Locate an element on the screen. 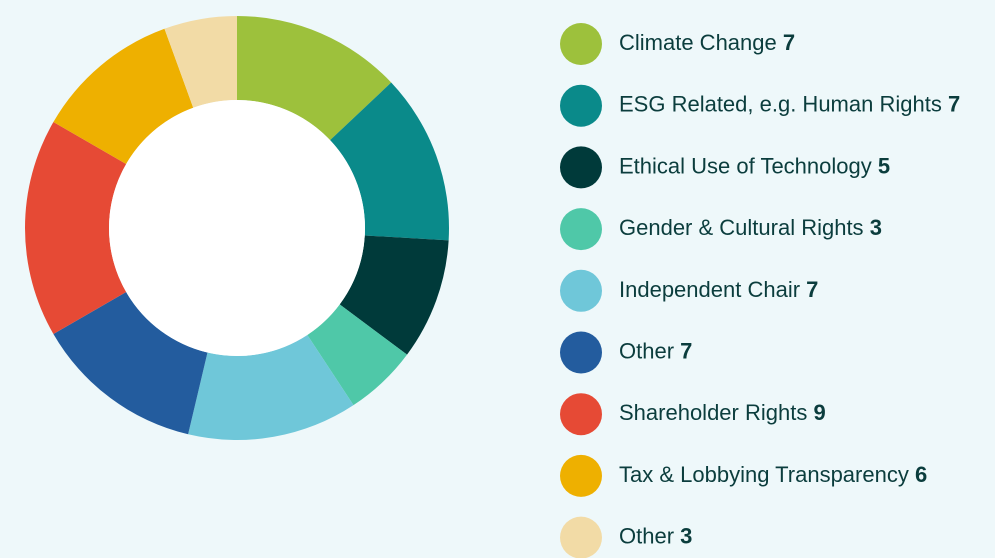 The width and height of the screenshot is (995, 558). legend-item: Climate Change 7 is located at coordinates (677, 44).